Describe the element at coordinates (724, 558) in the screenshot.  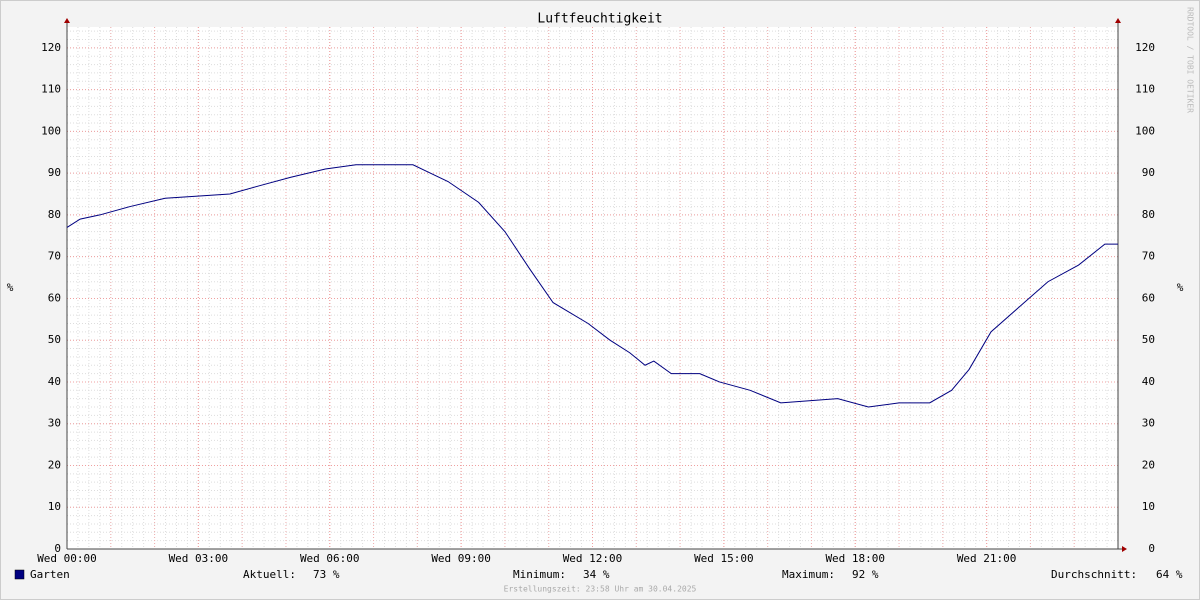
I see `x-tick-label: Wed 15:00` at that location.